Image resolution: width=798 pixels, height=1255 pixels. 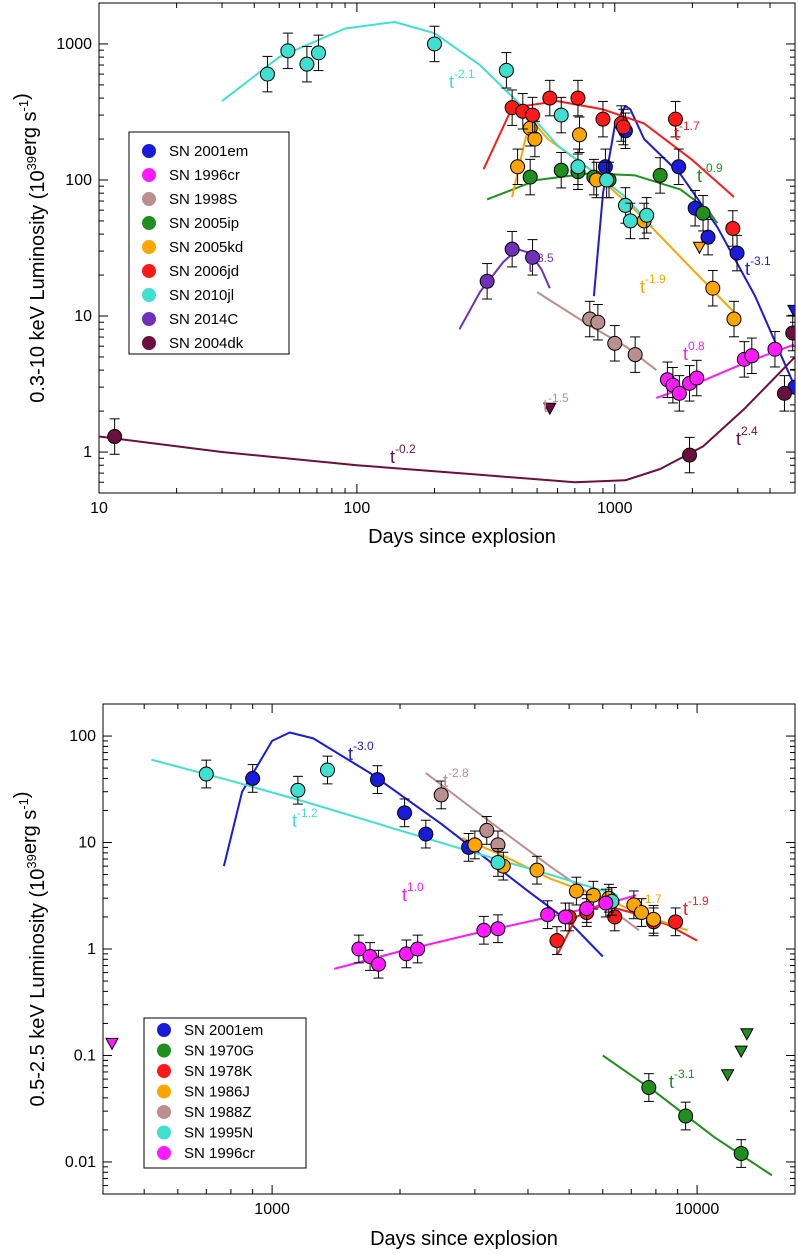 What do you see at coordinates (203, 319) in the screenshot?
I see `legend-label-sn-2014c: SN 2014C` at bounding box center [203, 319].